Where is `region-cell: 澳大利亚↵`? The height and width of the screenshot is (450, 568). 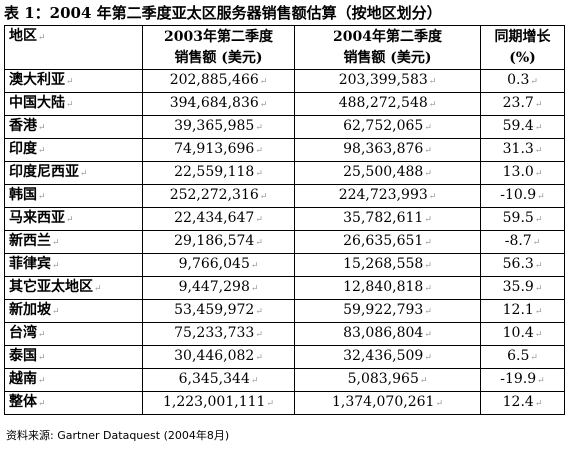
region-cell: 澳大利亚↵ is located at coordinates (73, 81).